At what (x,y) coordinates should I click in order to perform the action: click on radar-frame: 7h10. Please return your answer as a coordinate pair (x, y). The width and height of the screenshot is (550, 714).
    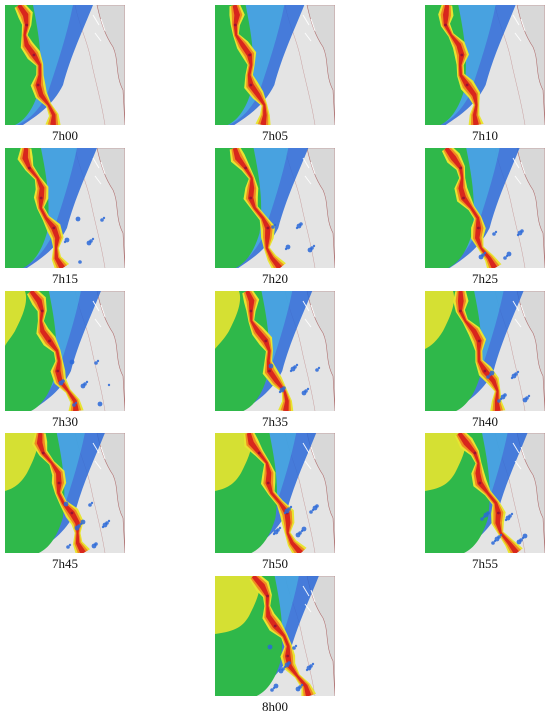
    Looking at the image, I should click on (485, 74).